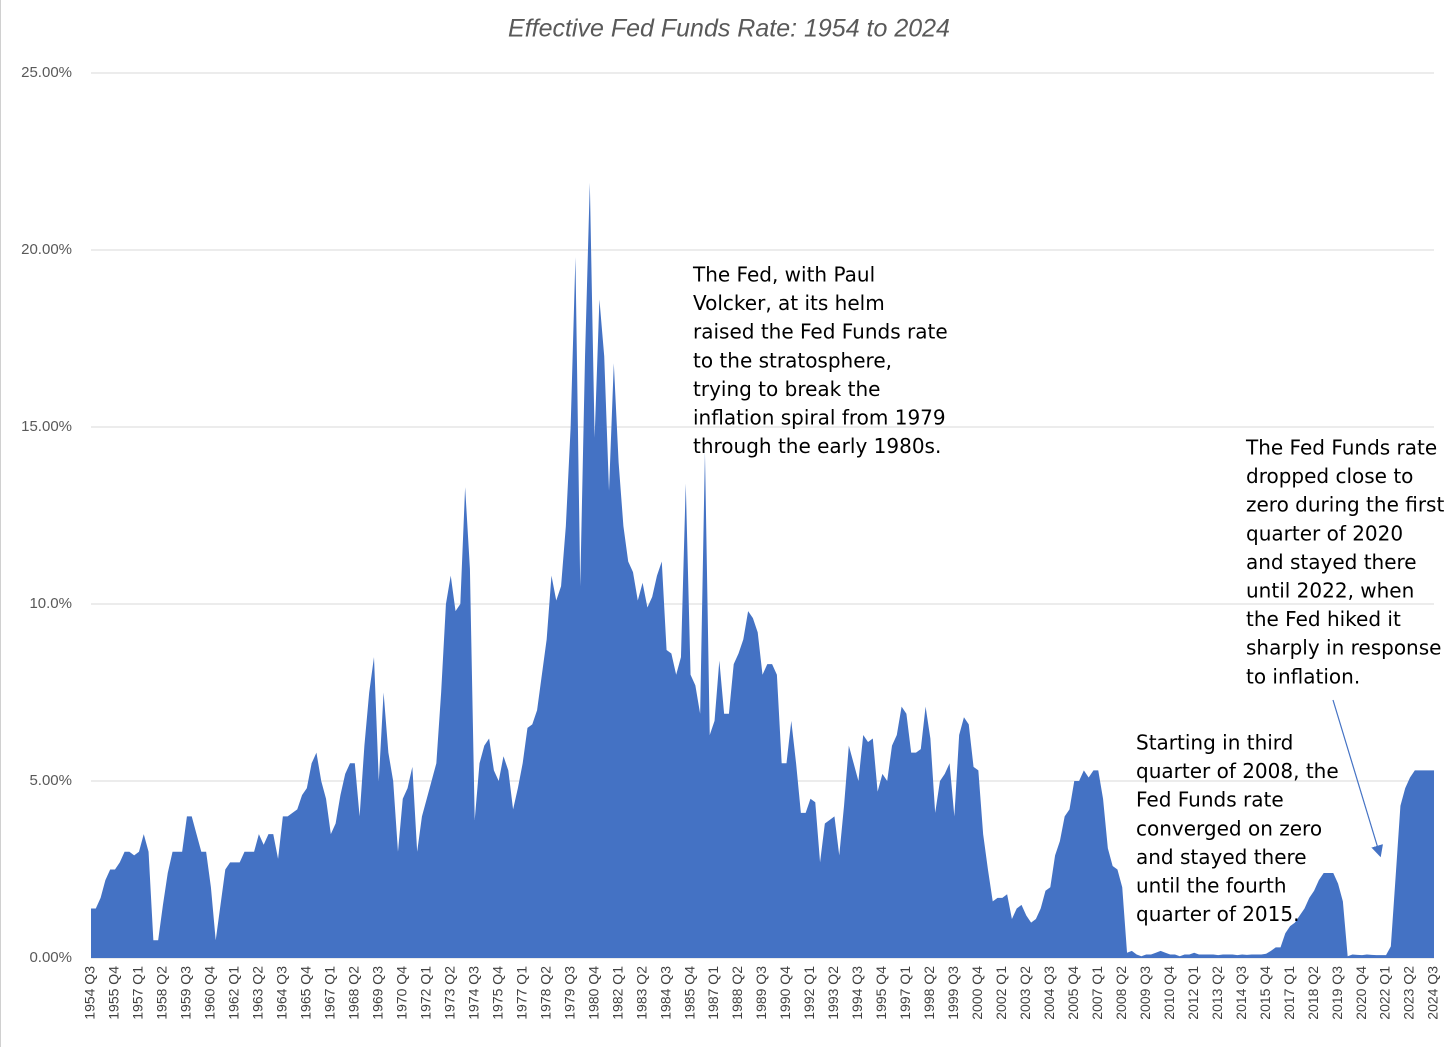 The width and height of the screenshot is (1456, 1047). What do you see at coordinates (1229, 828) in the screenshot?
I see `annotation-line: converged on zero` at bounding box center [1229, 828].